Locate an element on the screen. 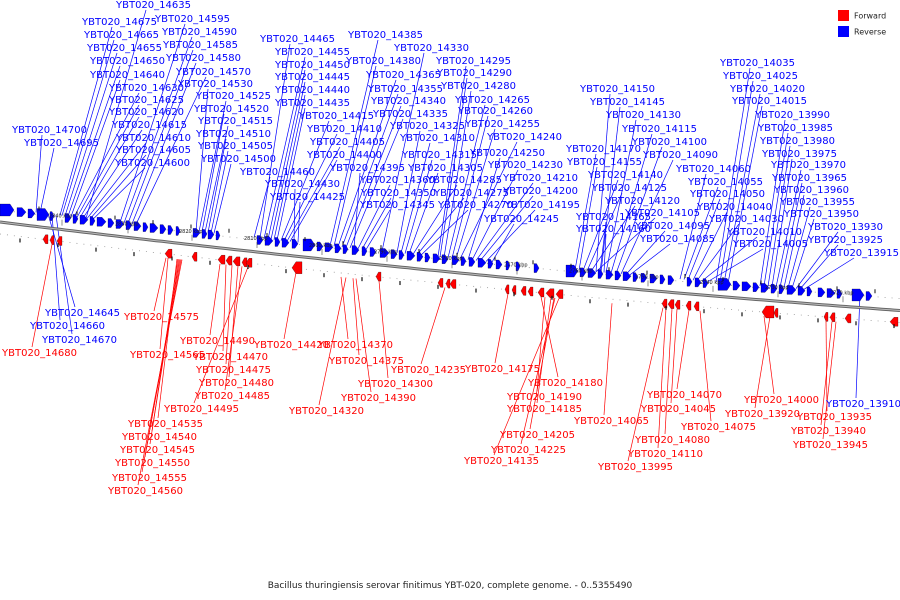 The image size is (900, 600). forward-gene-label: YBT020_14390 is located at coordinates (378, 398).